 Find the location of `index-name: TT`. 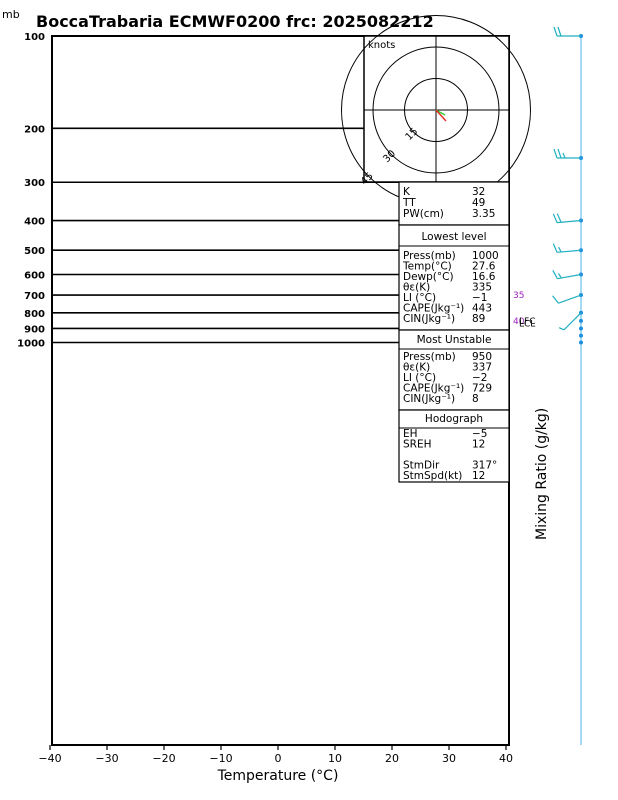

index-name: TT is located at coordinates (409, 203).